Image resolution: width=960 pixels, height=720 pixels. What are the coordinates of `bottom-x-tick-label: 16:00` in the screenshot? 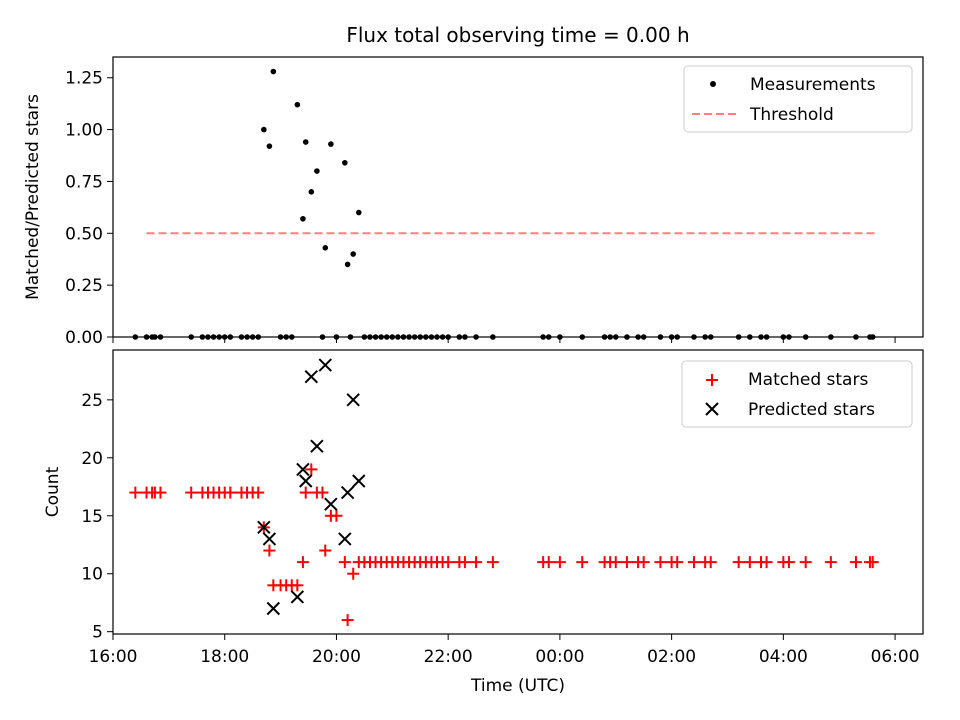 It's located at (113, 657).